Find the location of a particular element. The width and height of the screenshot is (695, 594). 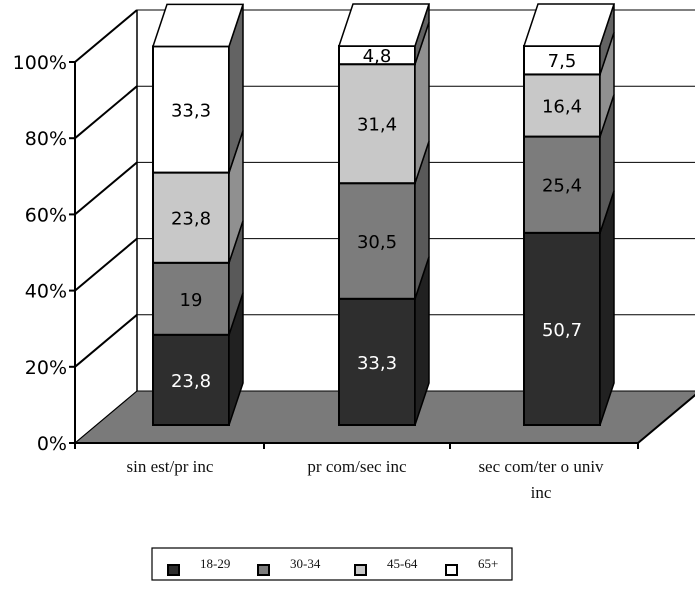

data-label: 19 is located at coordinates (191, 300).